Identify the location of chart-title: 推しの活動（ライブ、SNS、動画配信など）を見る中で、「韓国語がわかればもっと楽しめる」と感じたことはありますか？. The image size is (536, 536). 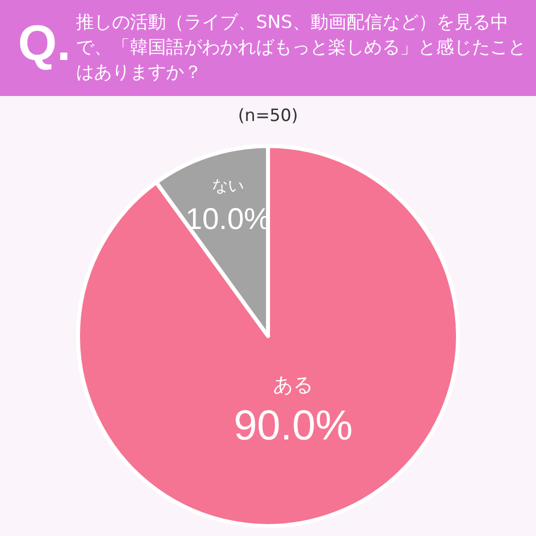
(301, 48).